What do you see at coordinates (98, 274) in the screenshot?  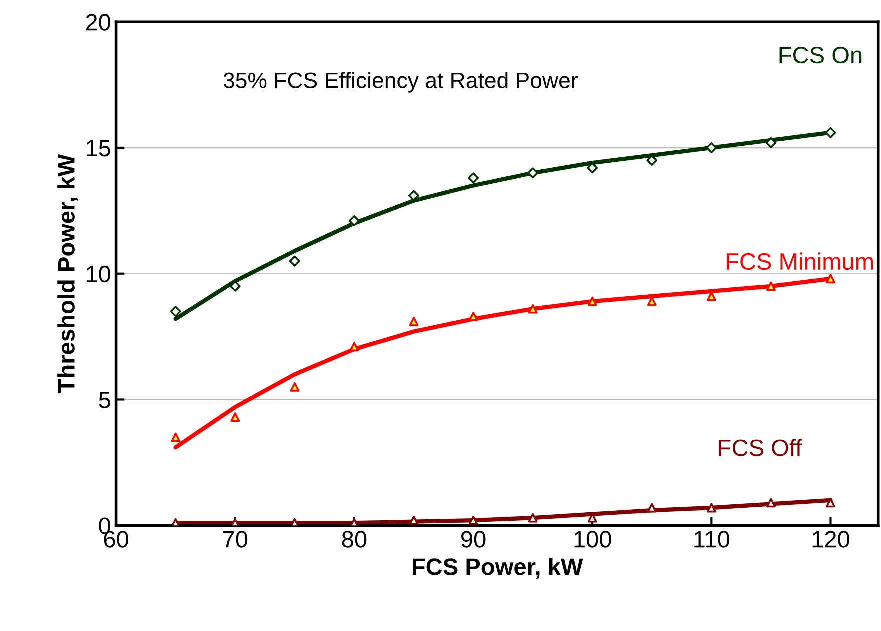 I see `y-tick-label: 10` at bounding box center [98, 274].